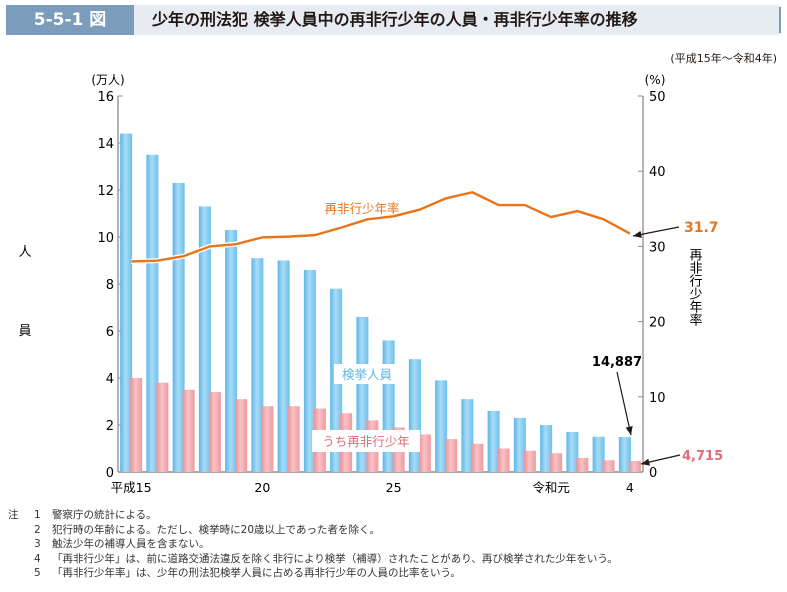 Image resolution: width=787 pixels, height=592 pixels. I want to click on series-label-arrest-bg, so click(367, 374).